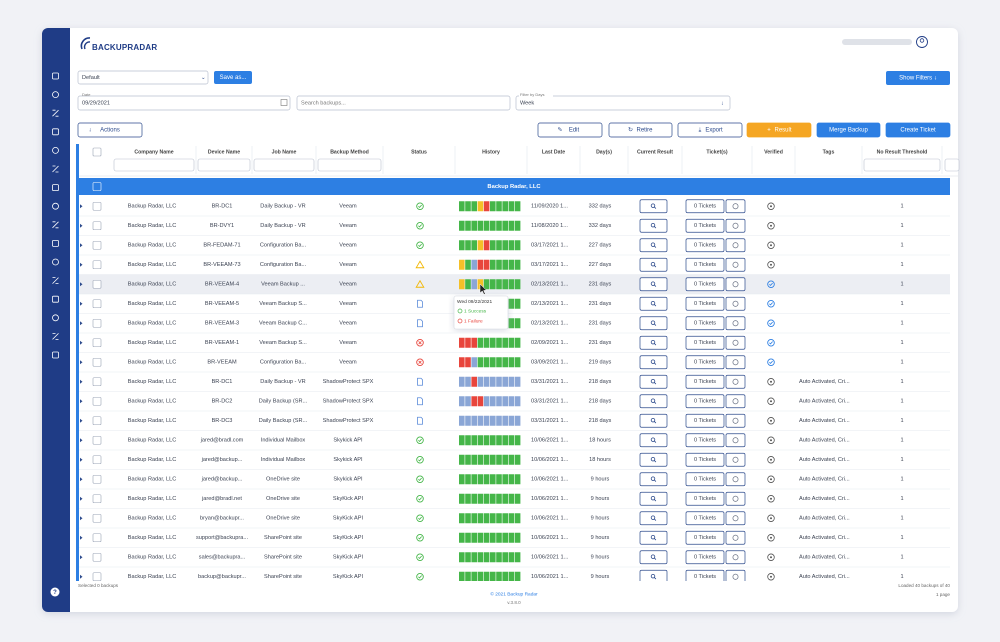 This screenshot has width=1000, height=642. What do you see at coordinates (284, 152) in the screenshot?
I see `column-header: Job Name` at bounding box center [284, 152].